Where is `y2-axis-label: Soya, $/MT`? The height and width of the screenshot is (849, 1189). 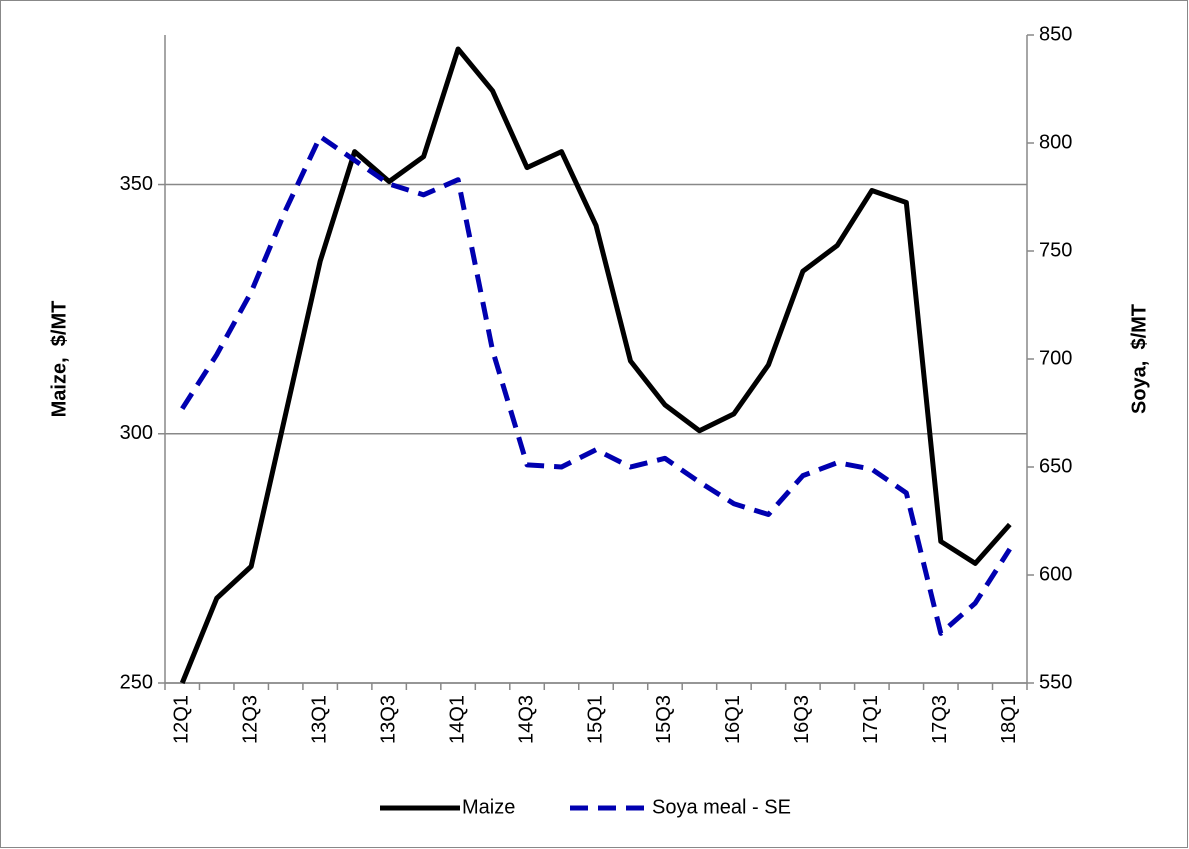 y2-axis-label: Soya, $/MT is located at coordinates (1139, 359).